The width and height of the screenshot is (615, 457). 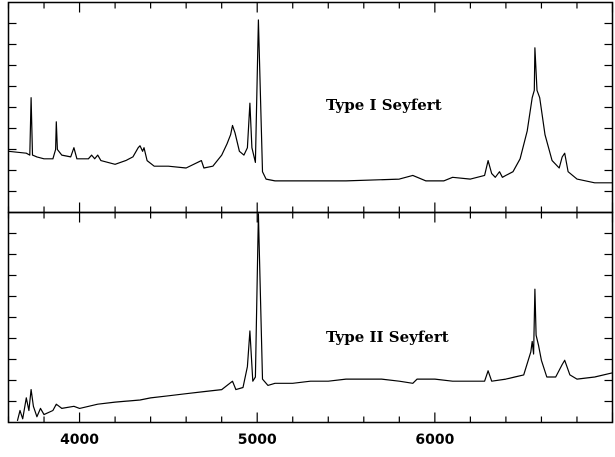 I want to click on x-axis-tick-labels: 4000 5000 6000, so click(x=257, y=440).